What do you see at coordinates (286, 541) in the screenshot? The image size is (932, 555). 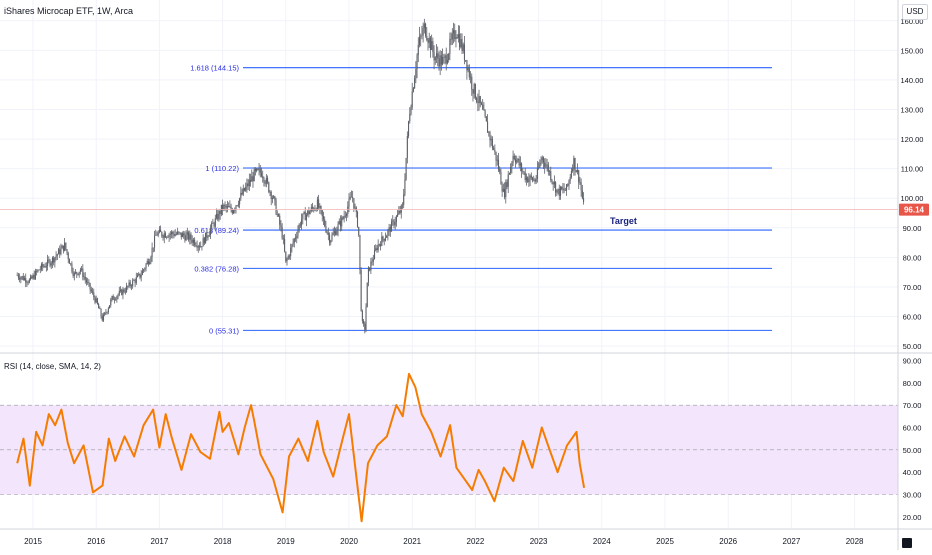 I see `time-tick-label: 2019` at bounding box center [286, 541].